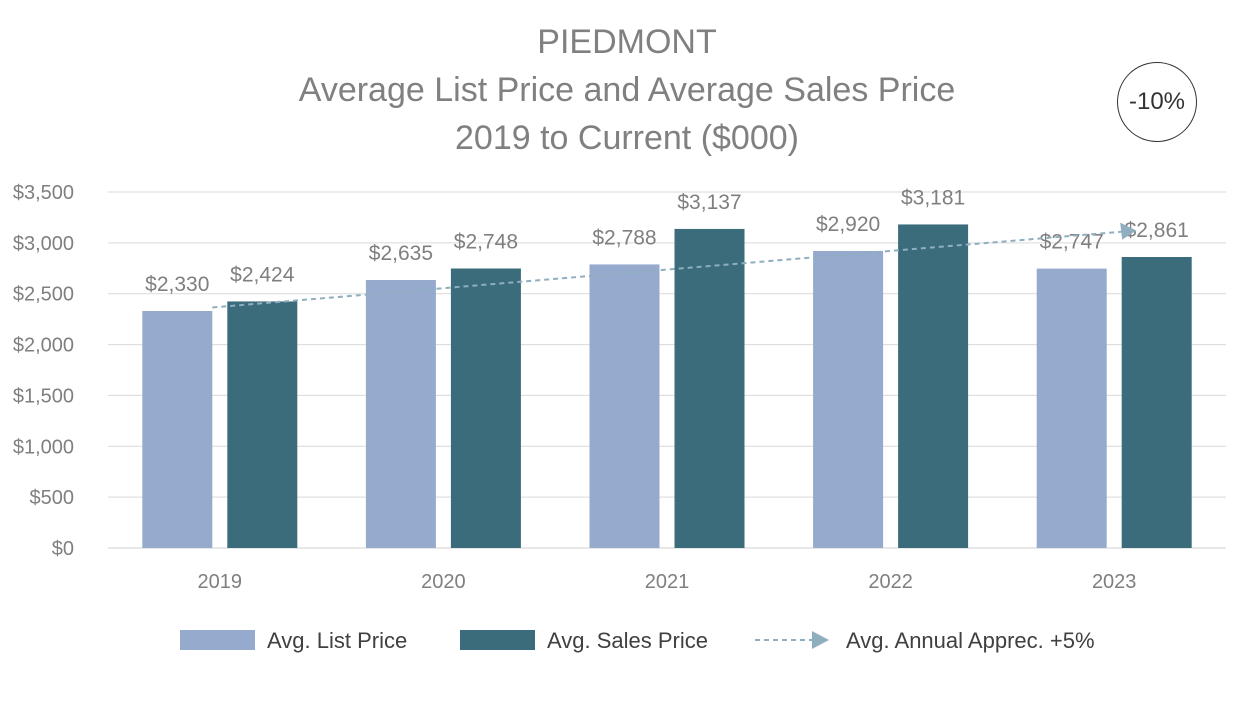  What do you see at coordinates (43, 244) in the screenshot?
I see `y-tick-label: $3,000` at bounding box center [43, 244].